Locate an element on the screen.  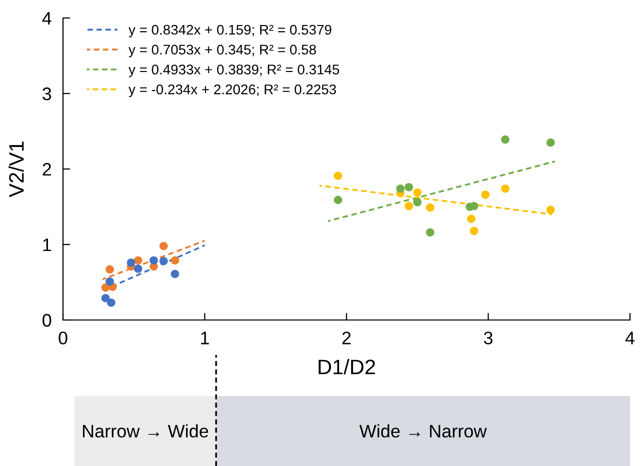
legend-label: y = 0.4933x + 0.3839; R² = 0.3145 is located at coordinates (234, 71).